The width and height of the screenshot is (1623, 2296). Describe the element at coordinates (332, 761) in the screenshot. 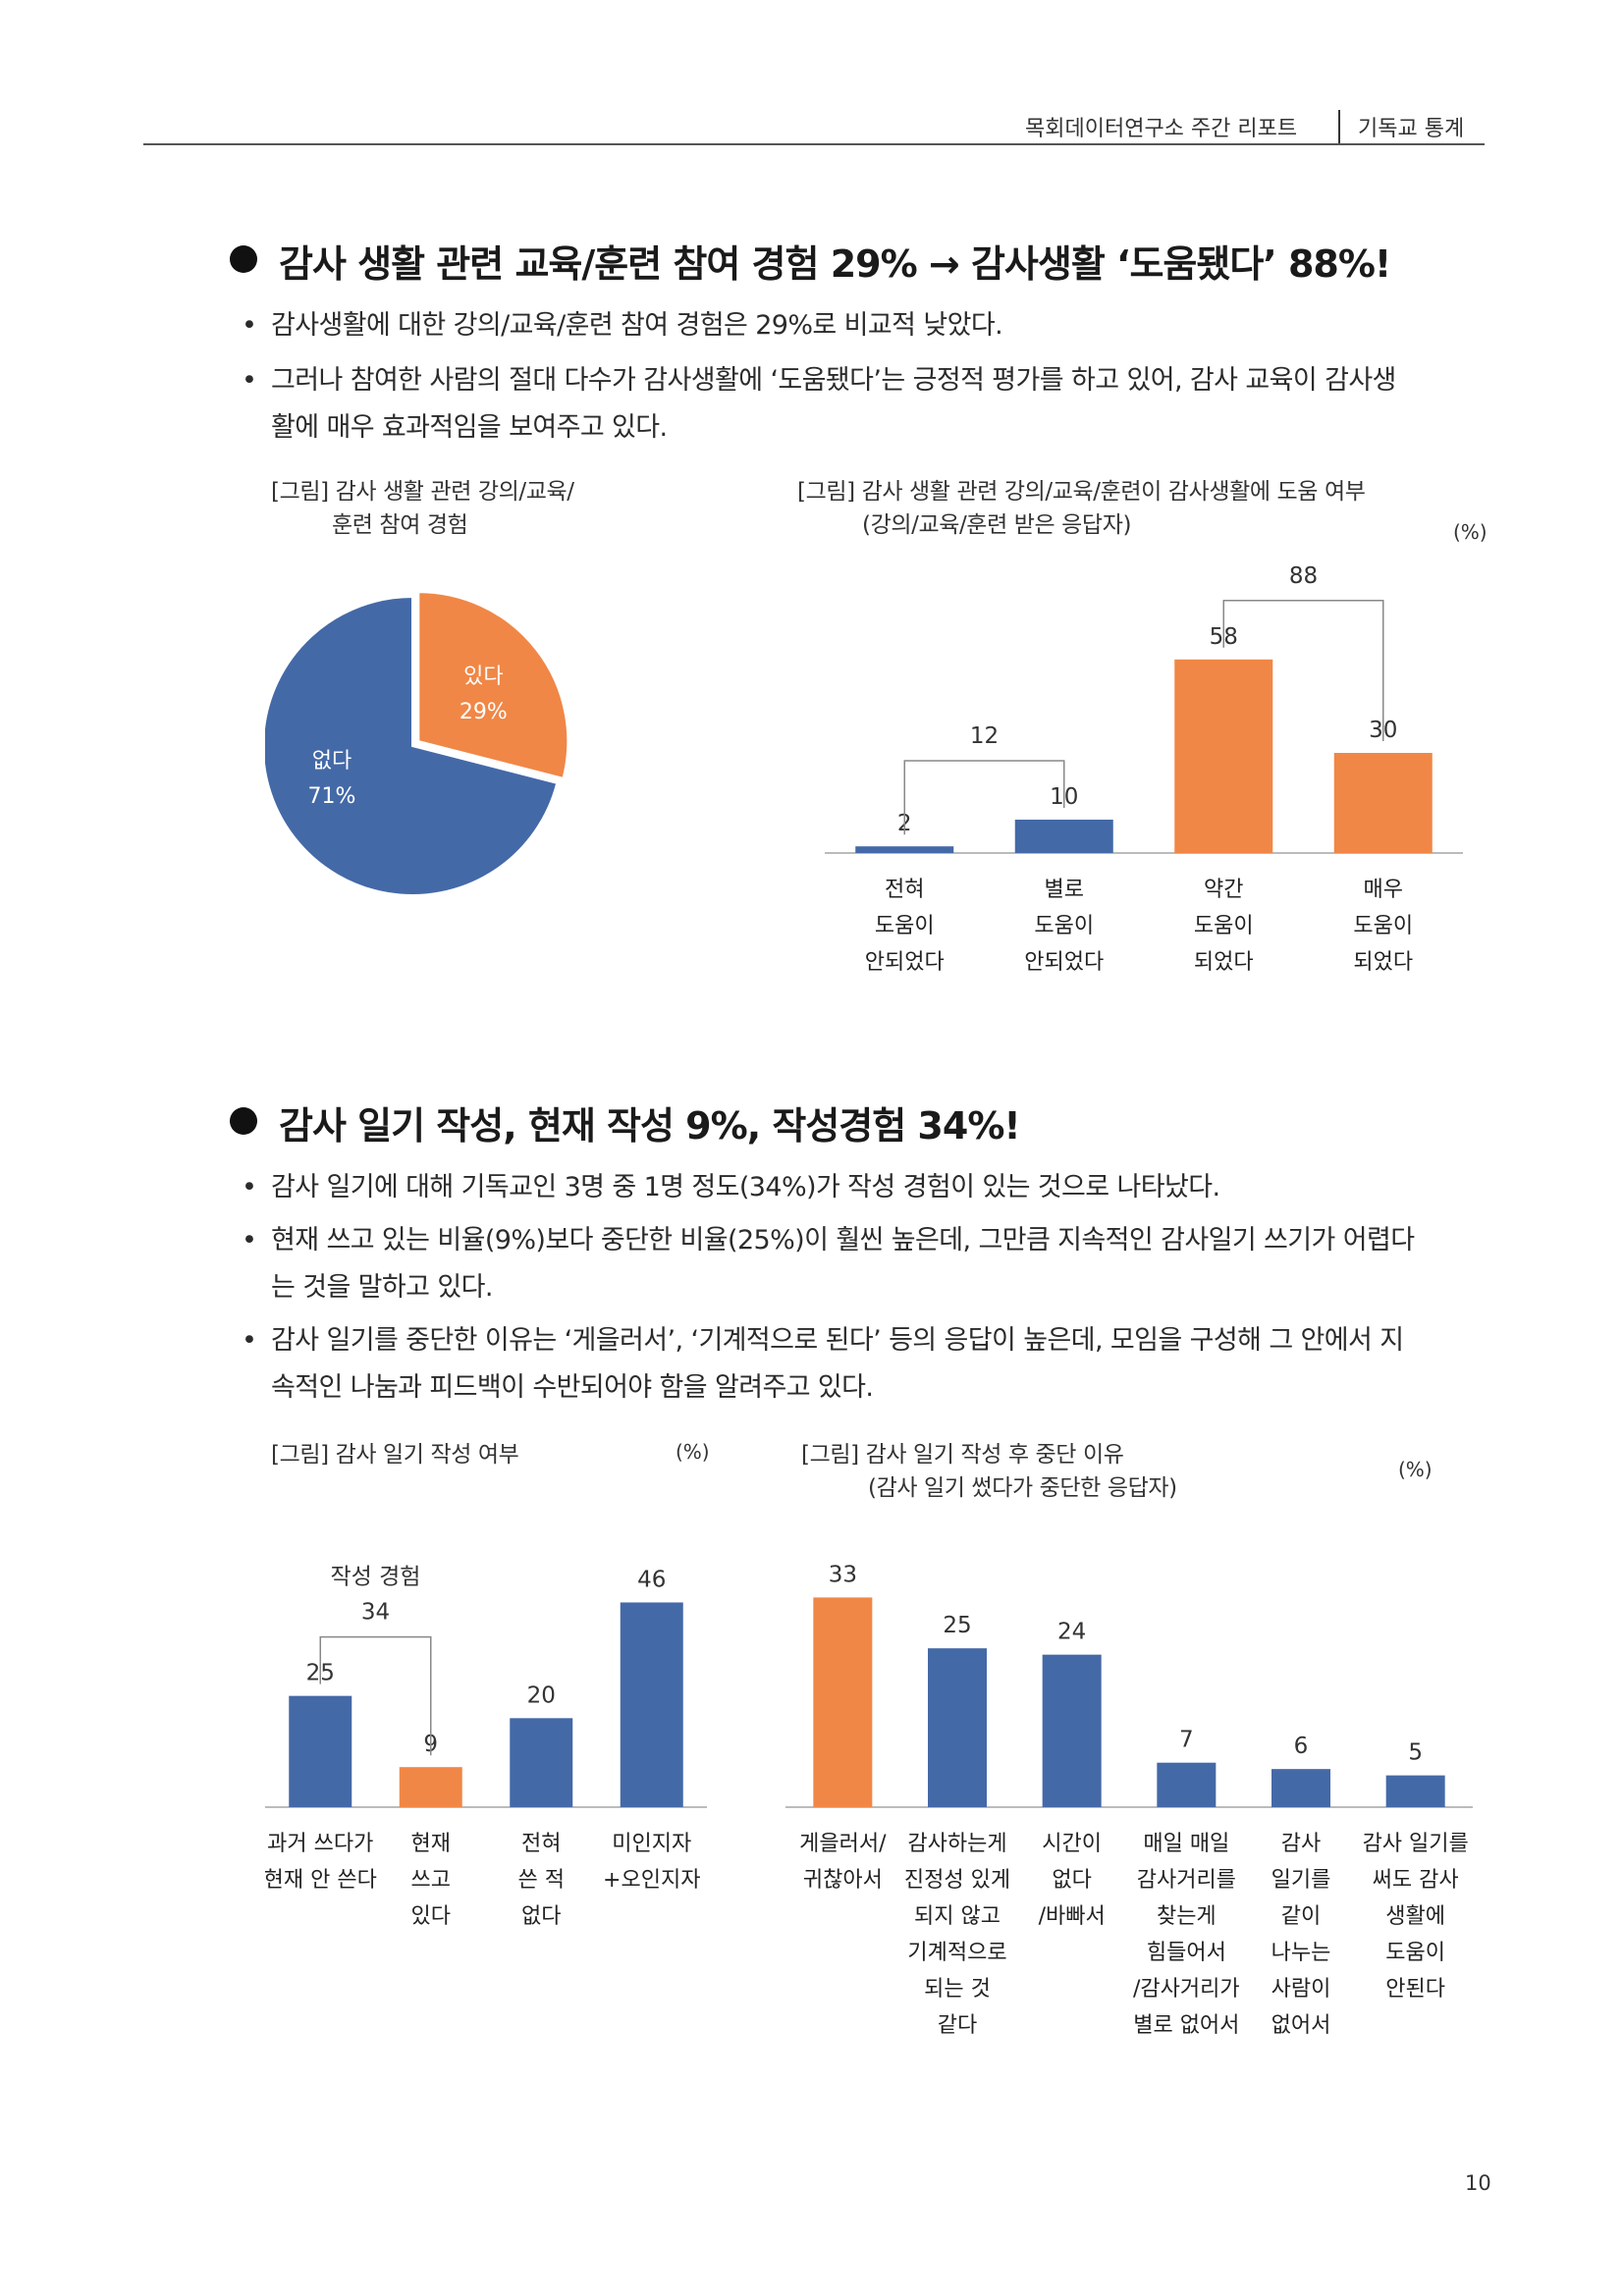

I see `pie-slice-label: 없다` at that location.